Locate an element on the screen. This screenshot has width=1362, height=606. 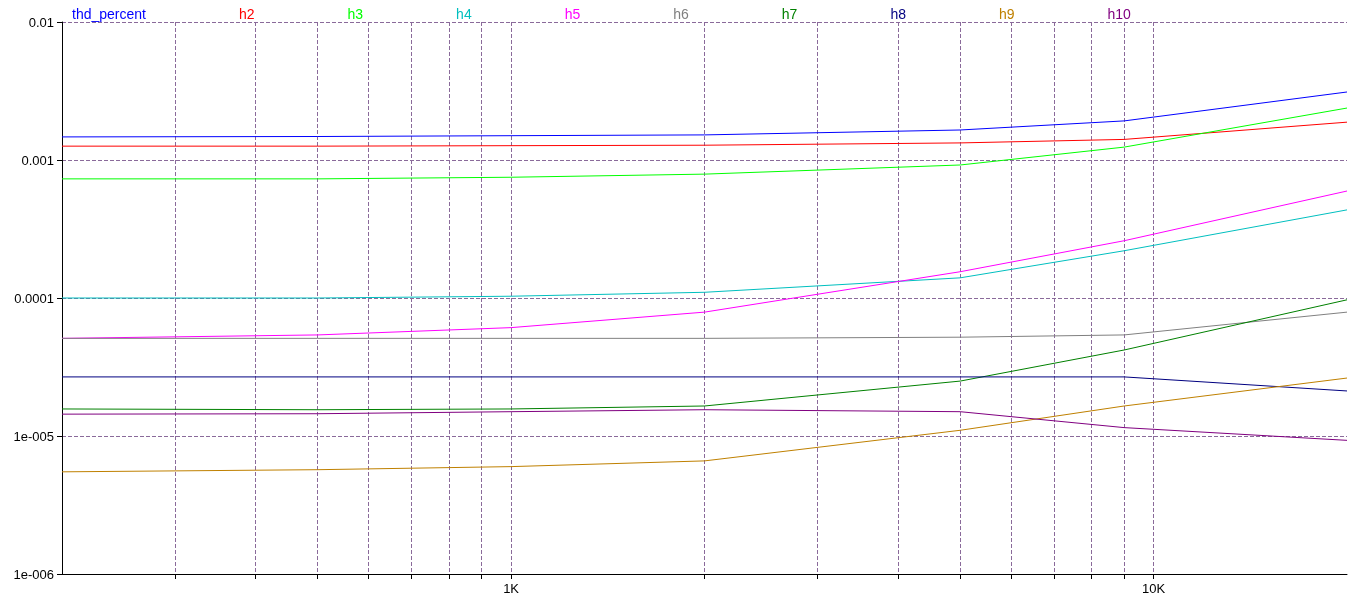
text: h2 is located at coordinates (246, 14).